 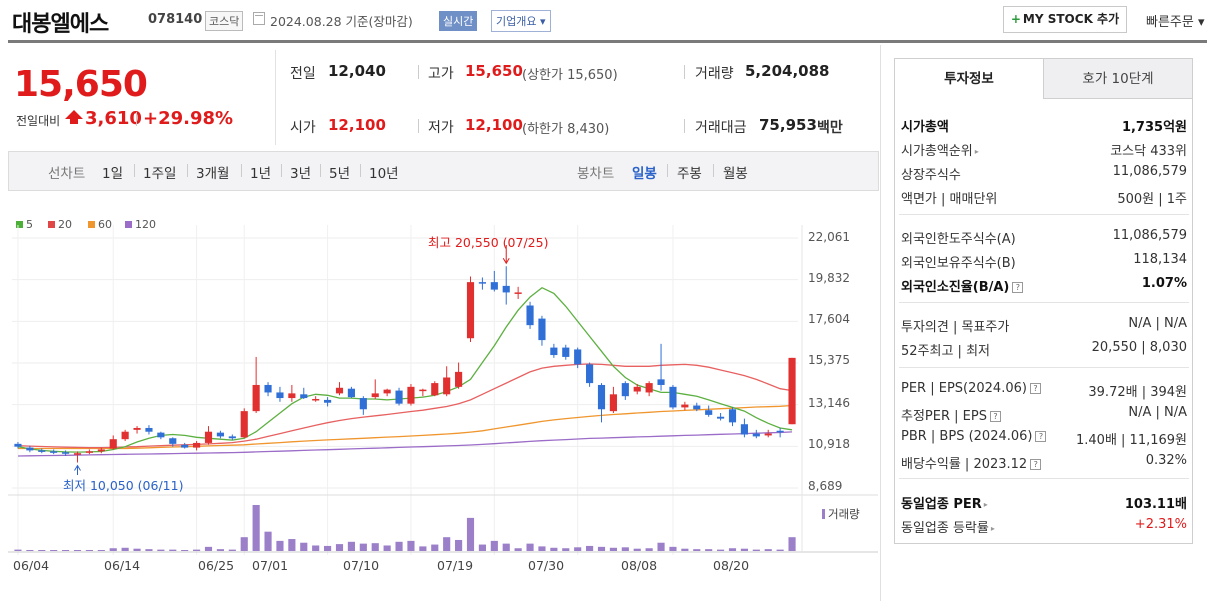 What do you see at coordinates (1044, 262) in the screenshot?
I see `invest-row: 외국인보유주식수(B) 118,134` at bounding box center [1044, 262].